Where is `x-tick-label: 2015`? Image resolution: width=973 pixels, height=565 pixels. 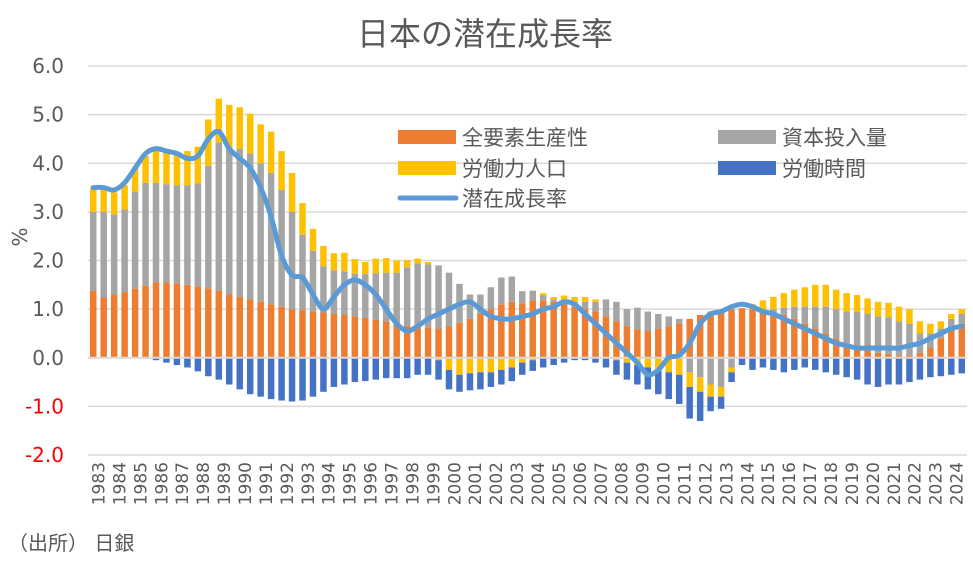 x-tick-label: 2015 is located at coordinates (769, 483).